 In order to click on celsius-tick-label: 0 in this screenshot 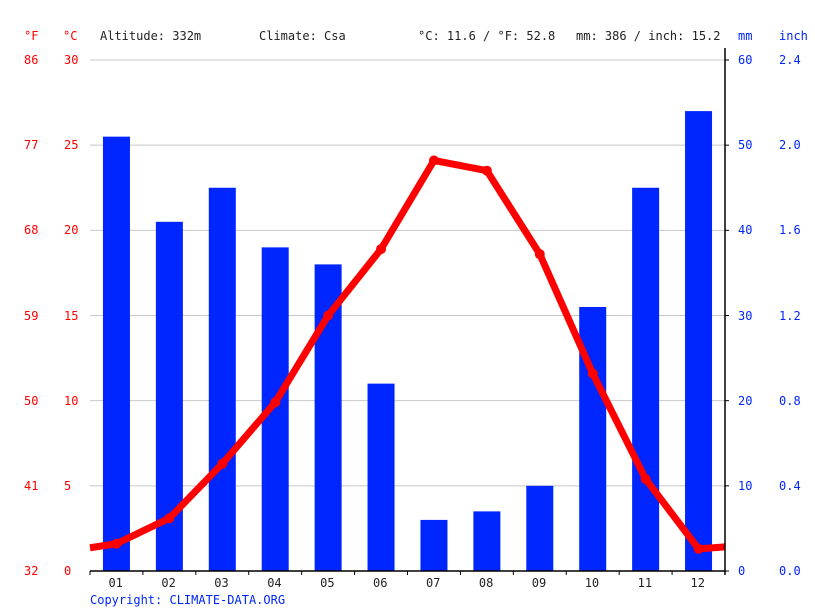, I will do `click(68, 571)`.